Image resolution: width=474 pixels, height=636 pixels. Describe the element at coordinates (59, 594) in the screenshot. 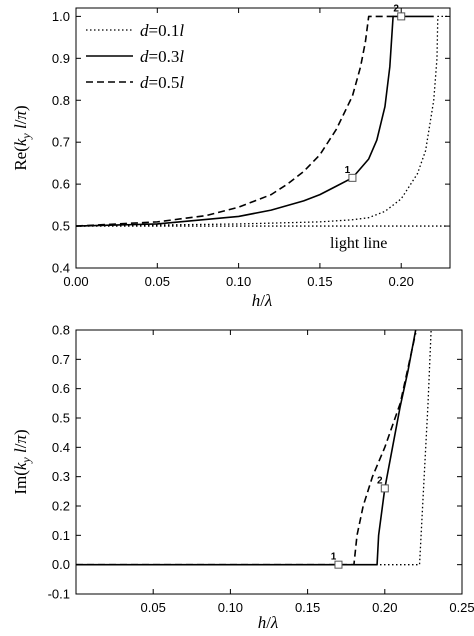

I see `bottom-y-tick-label: -0.1` at that location.